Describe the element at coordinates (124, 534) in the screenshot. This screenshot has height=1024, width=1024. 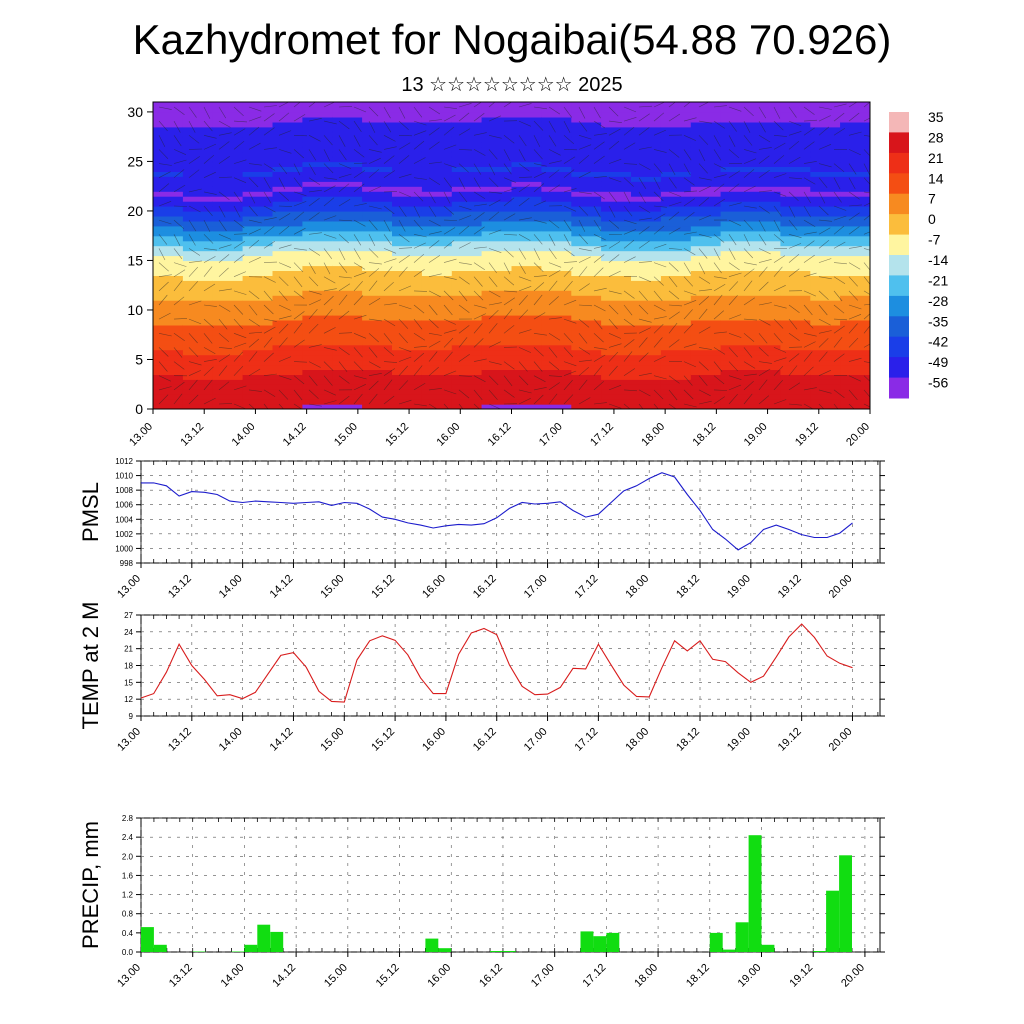
I see `y-tick-label: 1002` at that location.